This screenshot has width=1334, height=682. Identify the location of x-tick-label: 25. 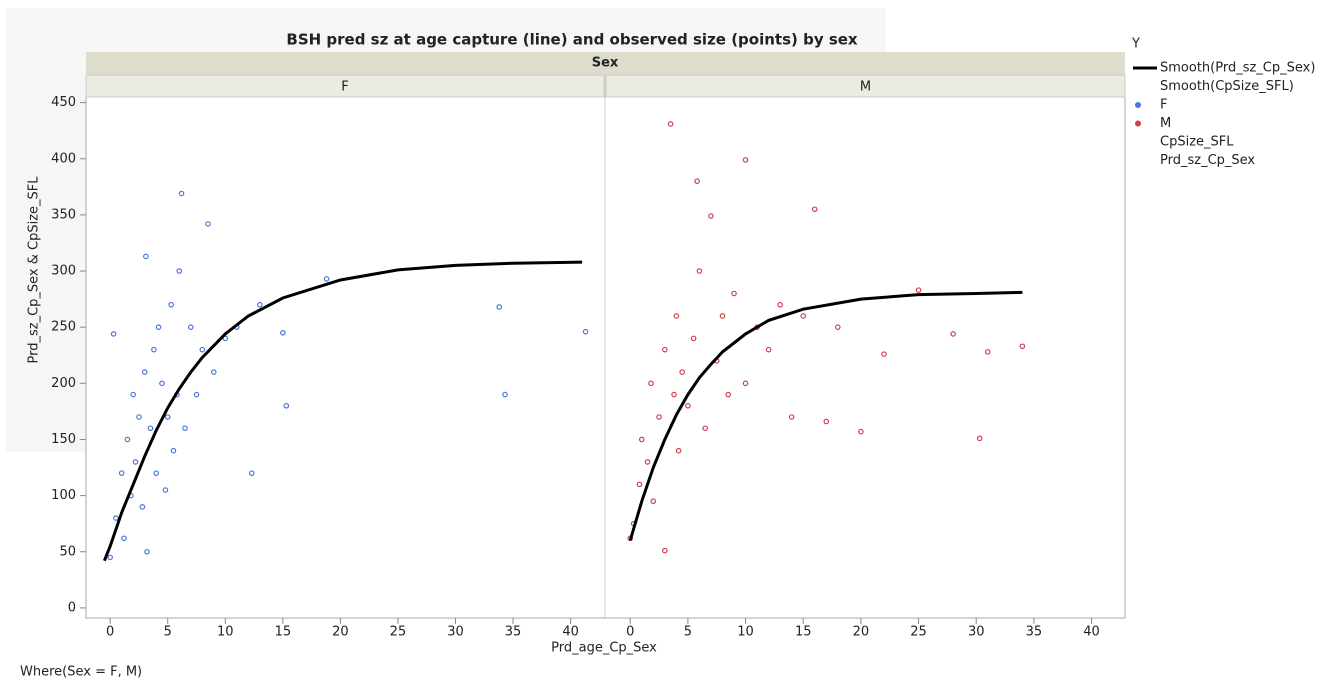
(918, 632).